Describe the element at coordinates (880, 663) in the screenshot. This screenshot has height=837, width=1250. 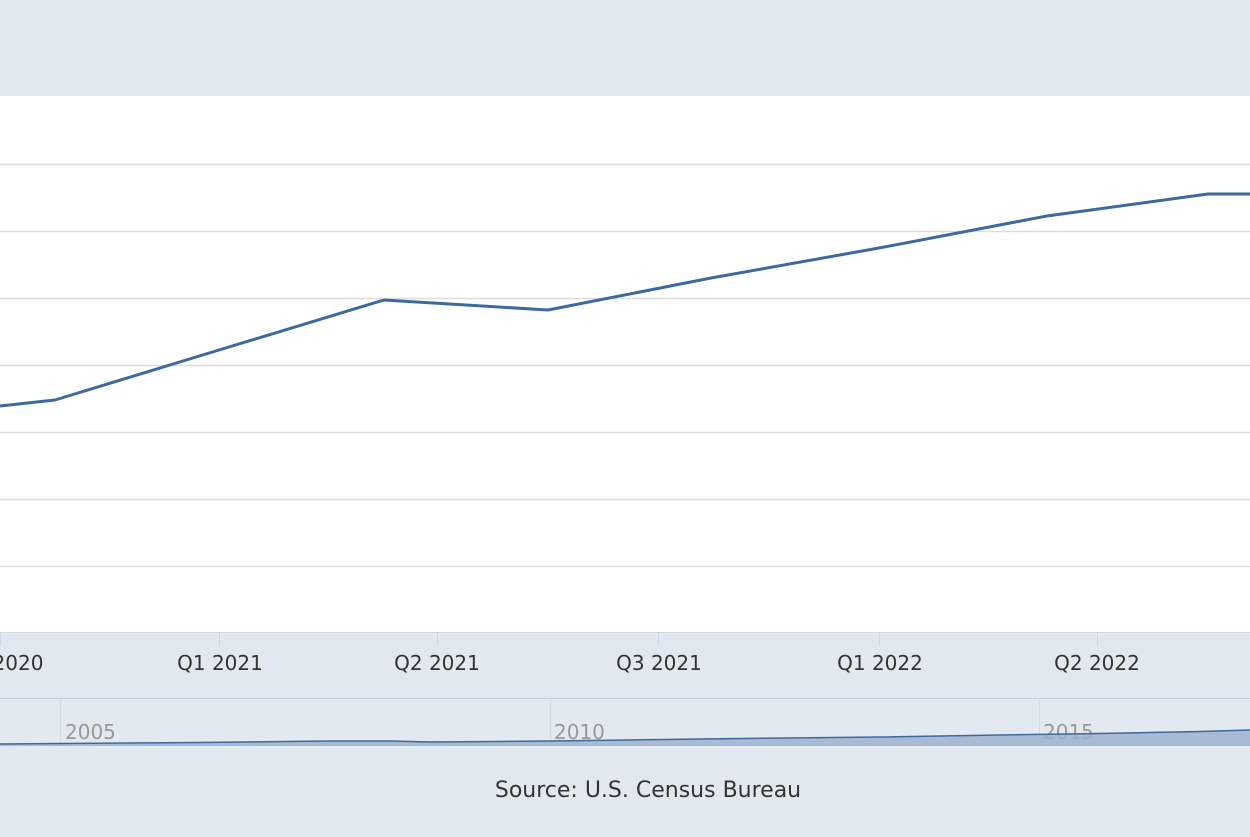
I see `x-tick-label-4: Q1 2022` at that location.